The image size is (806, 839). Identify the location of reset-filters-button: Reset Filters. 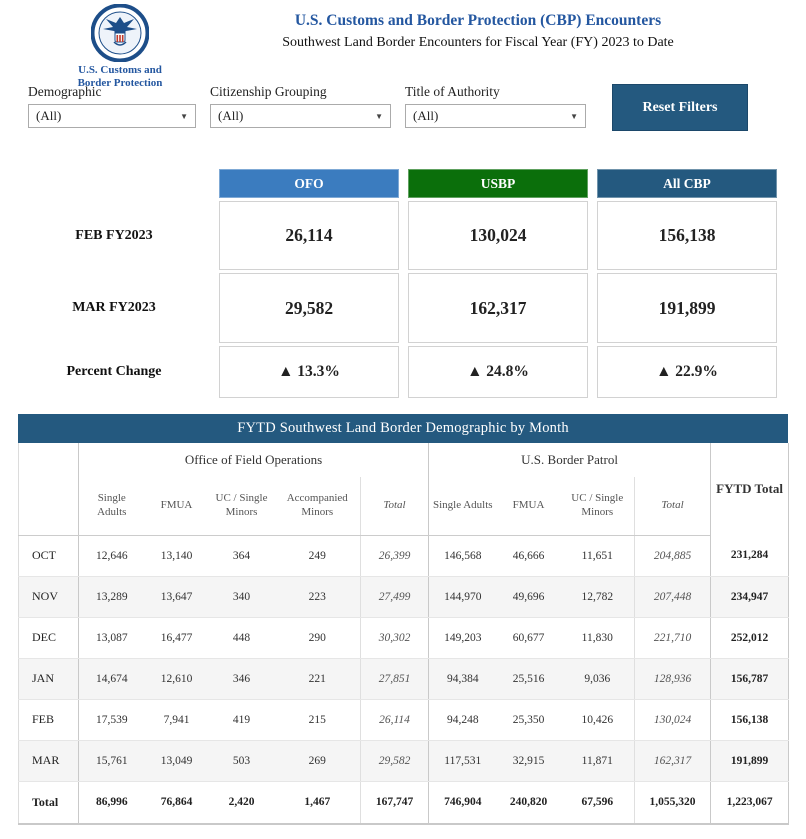
(680, 107).